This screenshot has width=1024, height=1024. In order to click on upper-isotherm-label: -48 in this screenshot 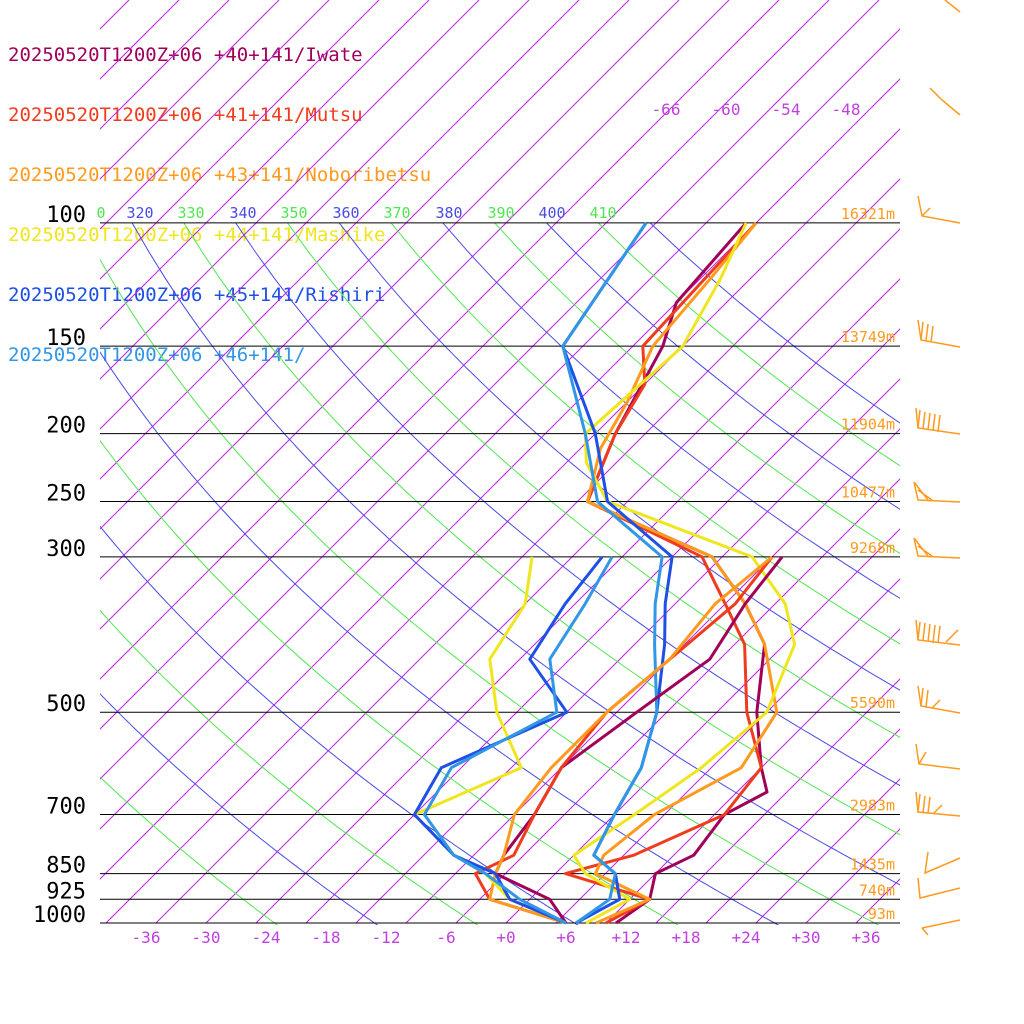, I will do `click(846, 109)`.